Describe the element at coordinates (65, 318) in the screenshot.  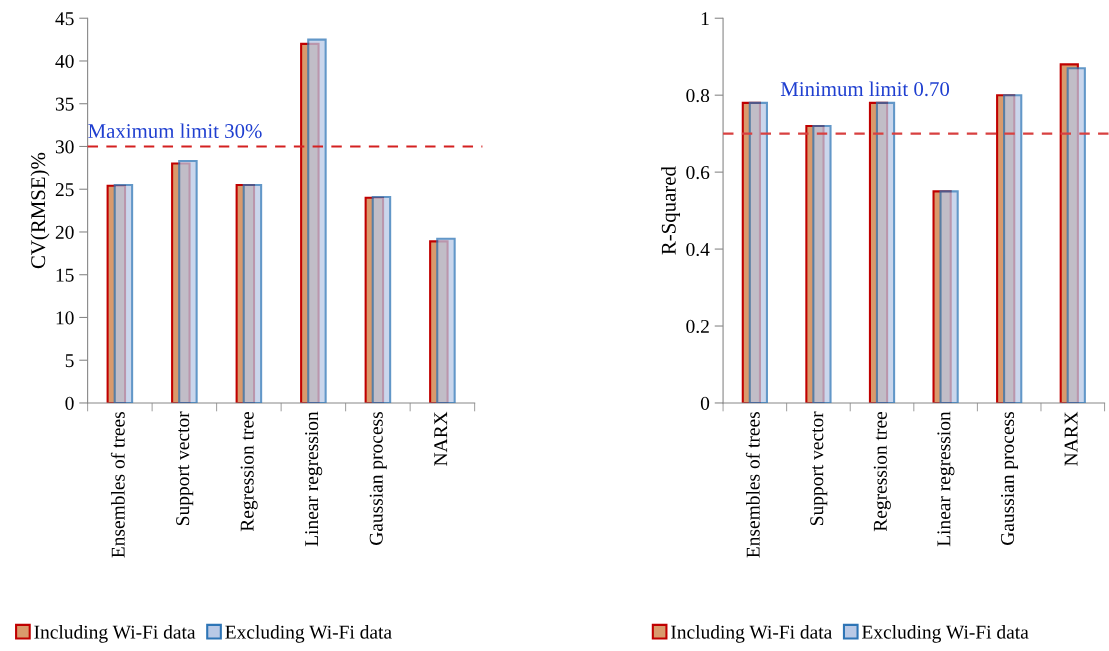
I see `y-tick-label: 10` at that location.